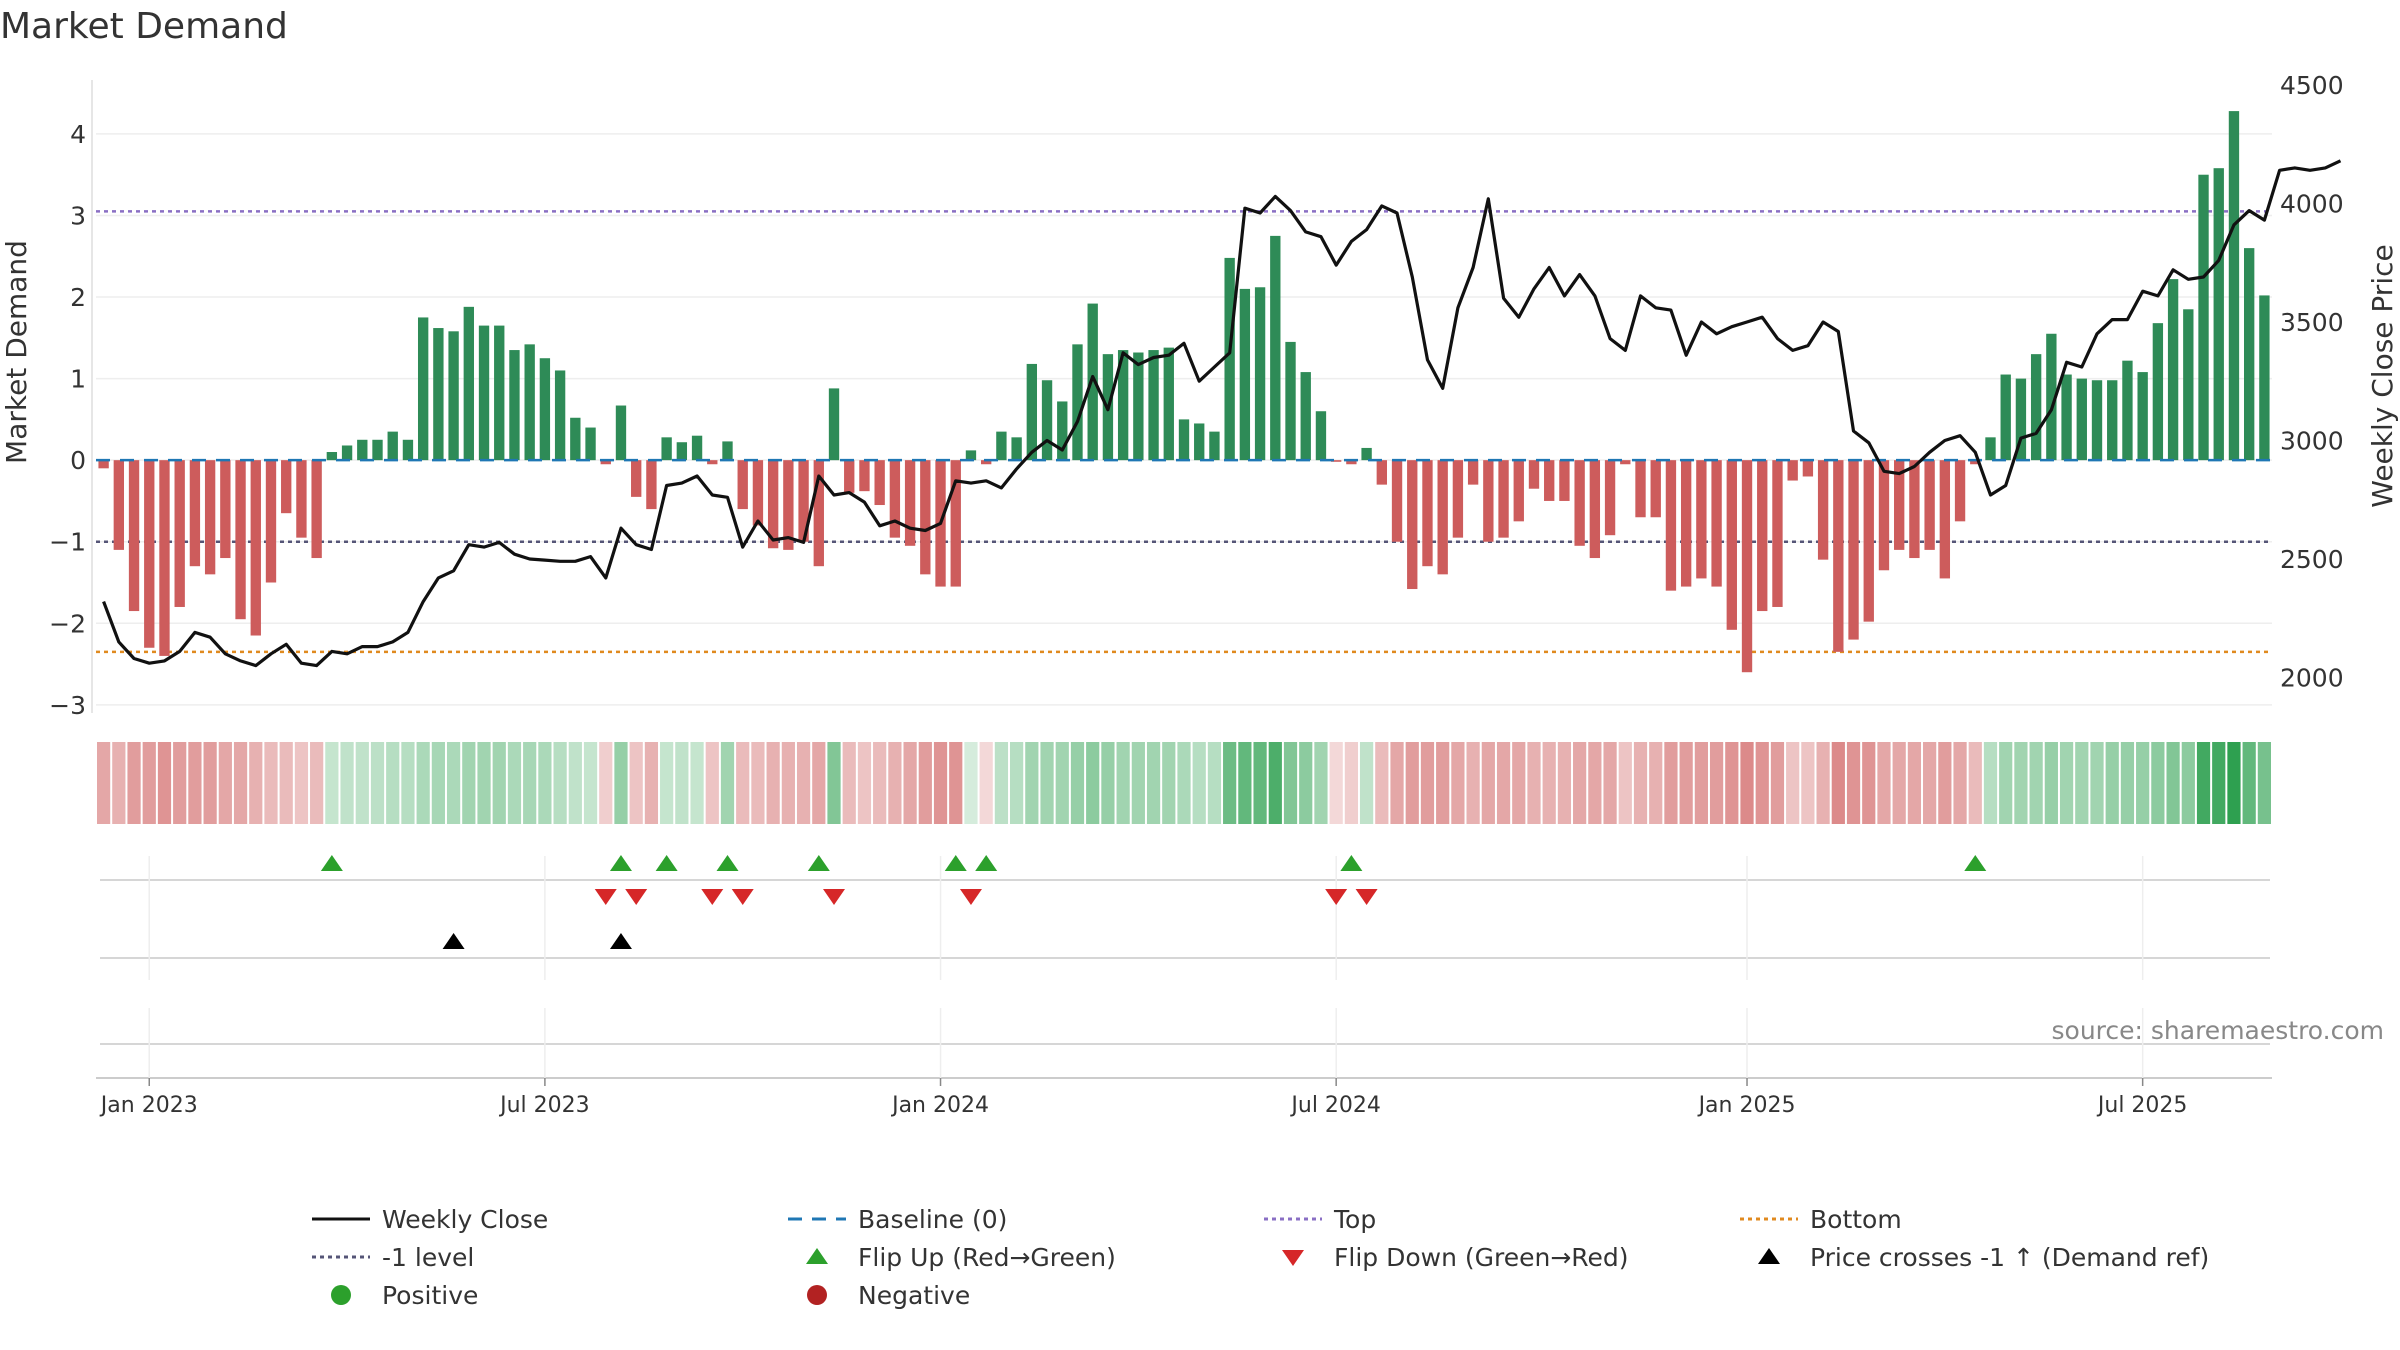  I want to click on x-tick-label: Jul 2024, so click(1335, 1105).